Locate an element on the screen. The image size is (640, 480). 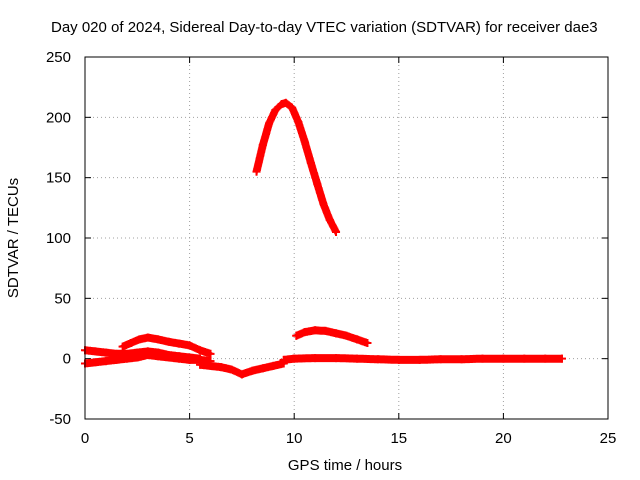
x-tick-label: 25 is located at coordinates (608, 438).